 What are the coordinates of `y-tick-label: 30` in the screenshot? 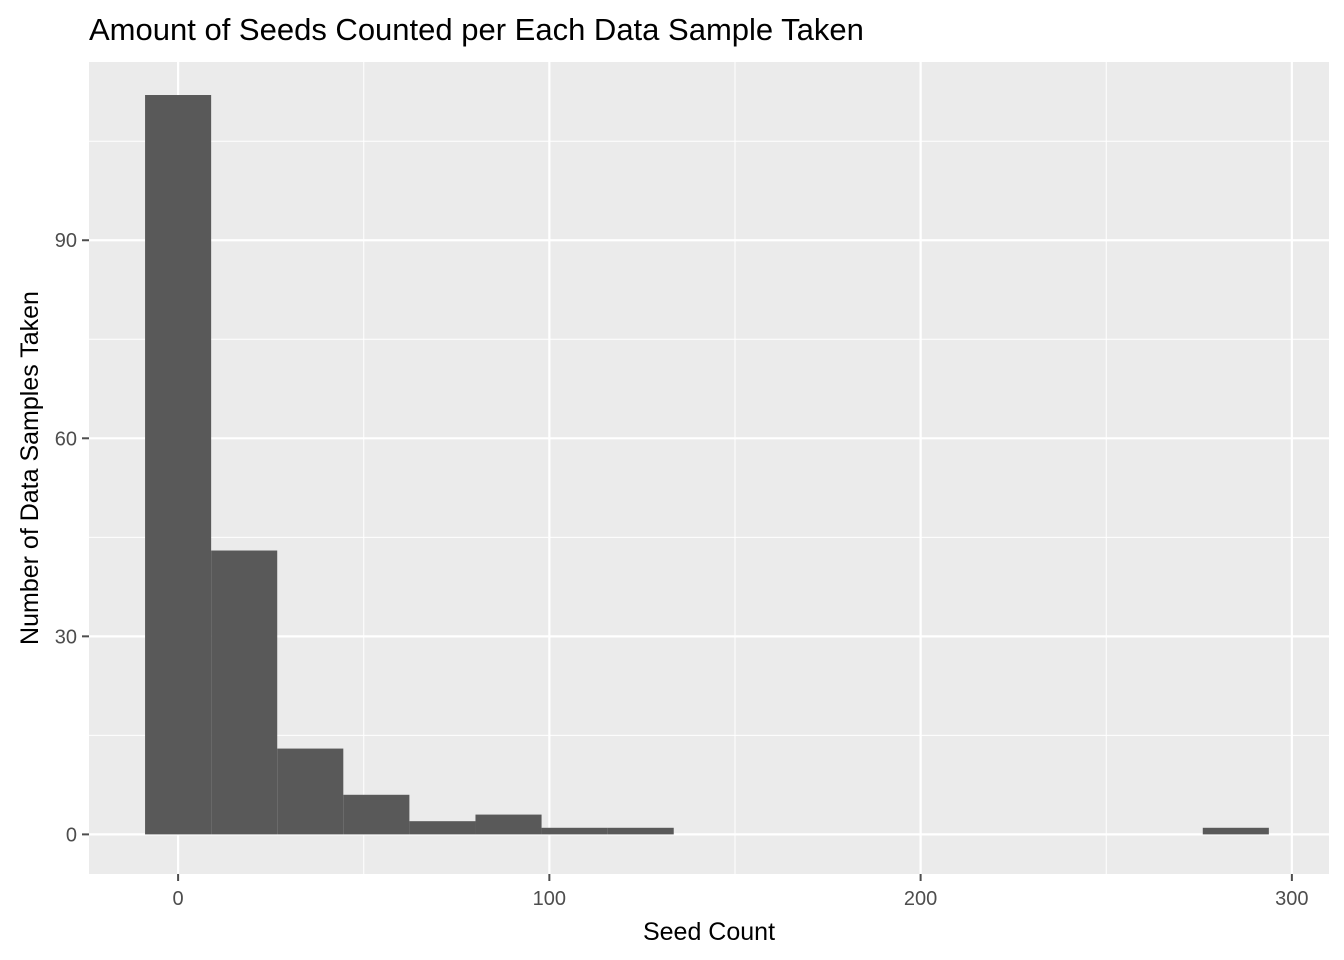 It's located at (66, 637).